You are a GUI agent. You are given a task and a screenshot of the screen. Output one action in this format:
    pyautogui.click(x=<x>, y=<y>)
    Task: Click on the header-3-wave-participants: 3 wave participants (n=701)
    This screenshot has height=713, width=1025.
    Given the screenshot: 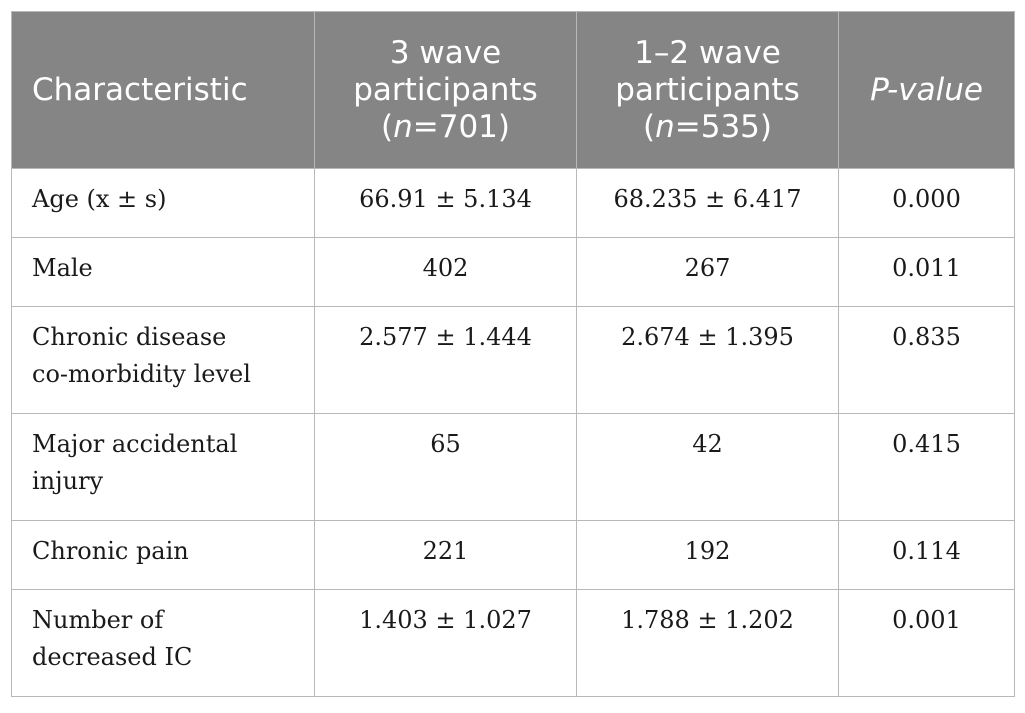 What is the action you would take?
    pyautogui.click(x=445, y=90)
    